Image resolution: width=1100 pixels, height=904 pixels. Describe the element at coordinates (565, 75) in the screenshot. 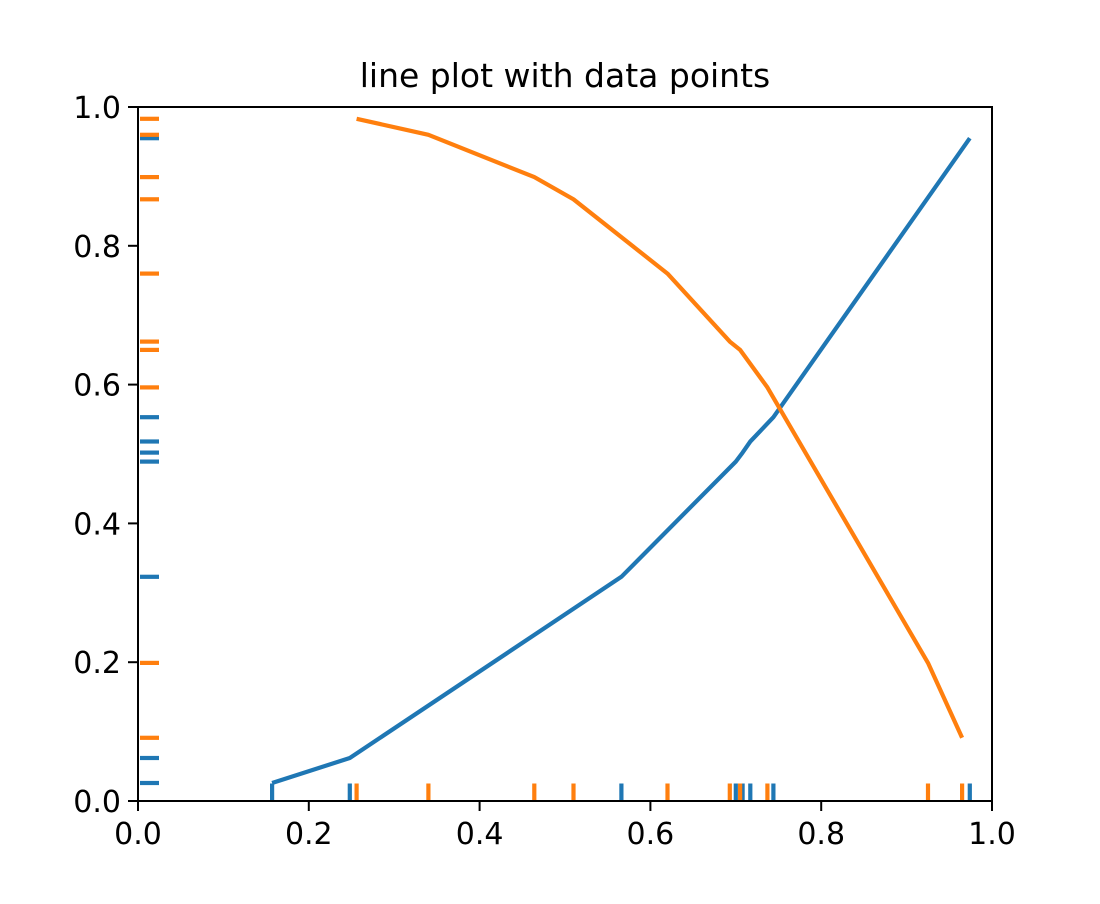

I see `chart-title: line plot with data points` at that location.